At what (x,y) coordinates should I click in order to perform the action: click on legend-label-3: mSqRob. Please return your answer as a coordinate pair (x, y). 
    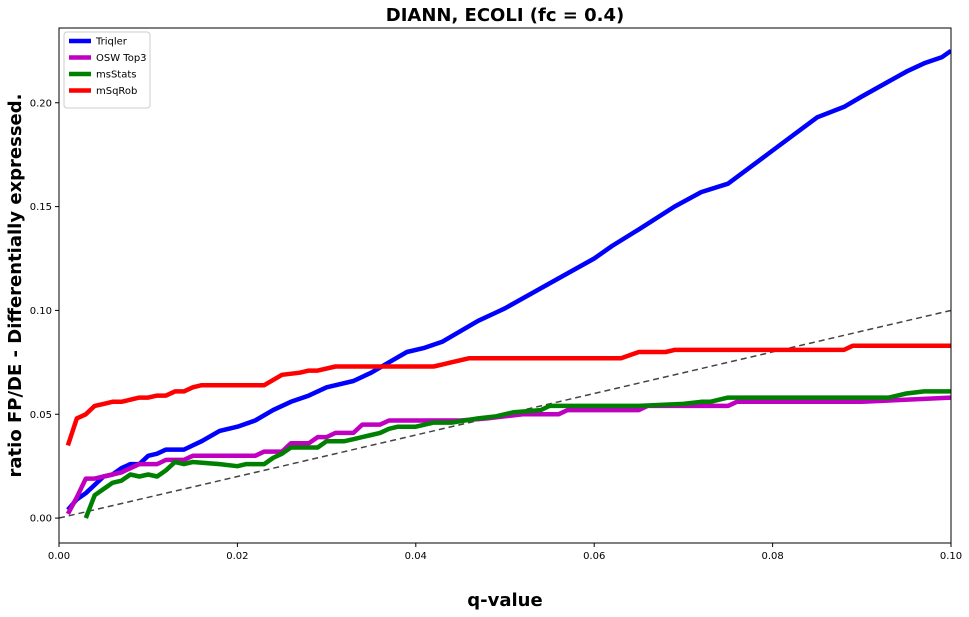
    Looking at the image, I should click on (116, 91).